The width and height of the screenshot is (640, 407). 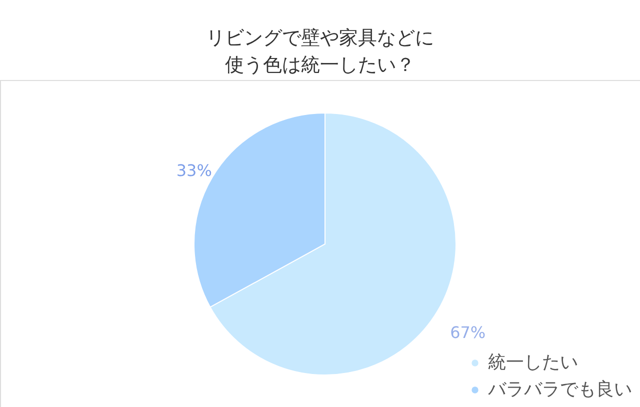 I want to click on chart-title: リビングで壁や家具などに使う色は統一したい？, so click(x=320, y=51).